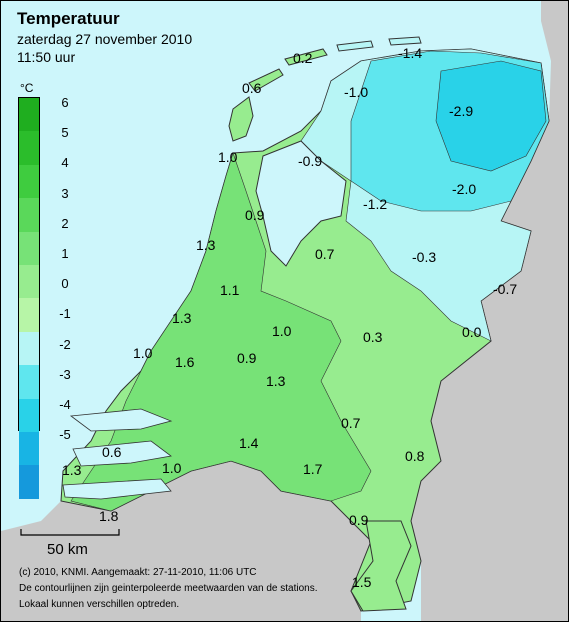  What do you see at coordinates (303, 58) in the screenshot?
I see `station-value: 0.2` at bounding box center [303, 58].